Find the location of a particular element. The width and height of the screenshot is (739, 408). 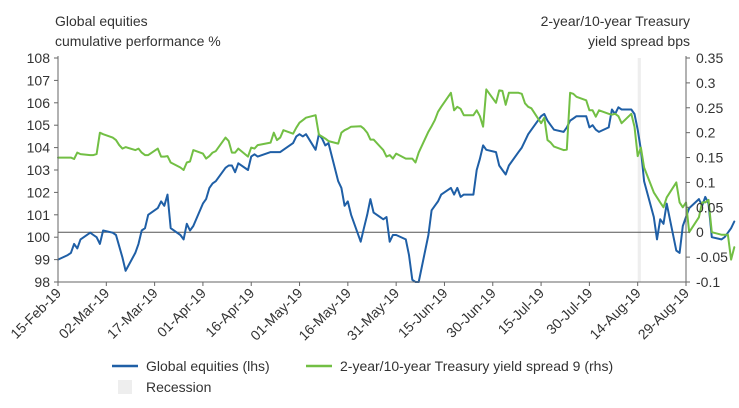

left-tick-label: 107 is located at coordinates (39, 80).